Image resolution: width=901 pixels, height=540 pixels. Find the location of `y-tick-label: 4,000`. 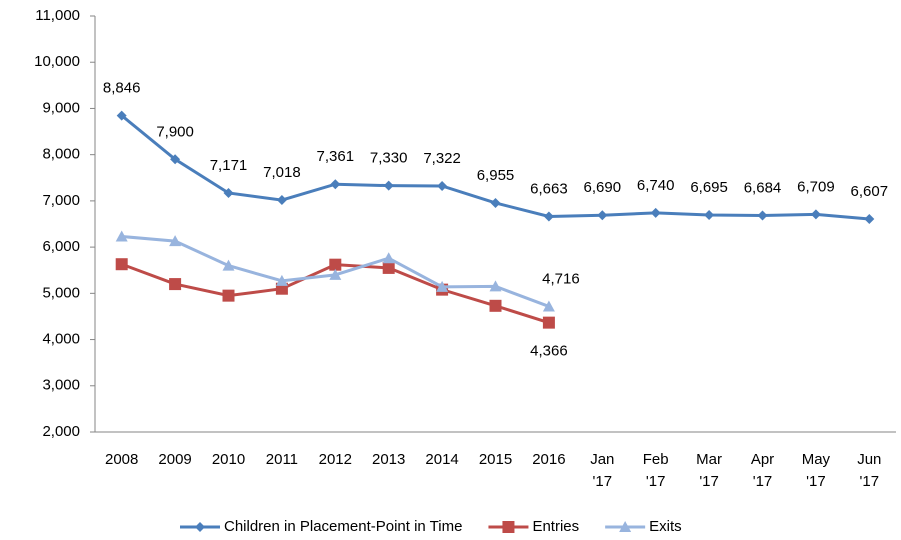

y-tick-label: 4,000 is located at coordinates (61, 339).